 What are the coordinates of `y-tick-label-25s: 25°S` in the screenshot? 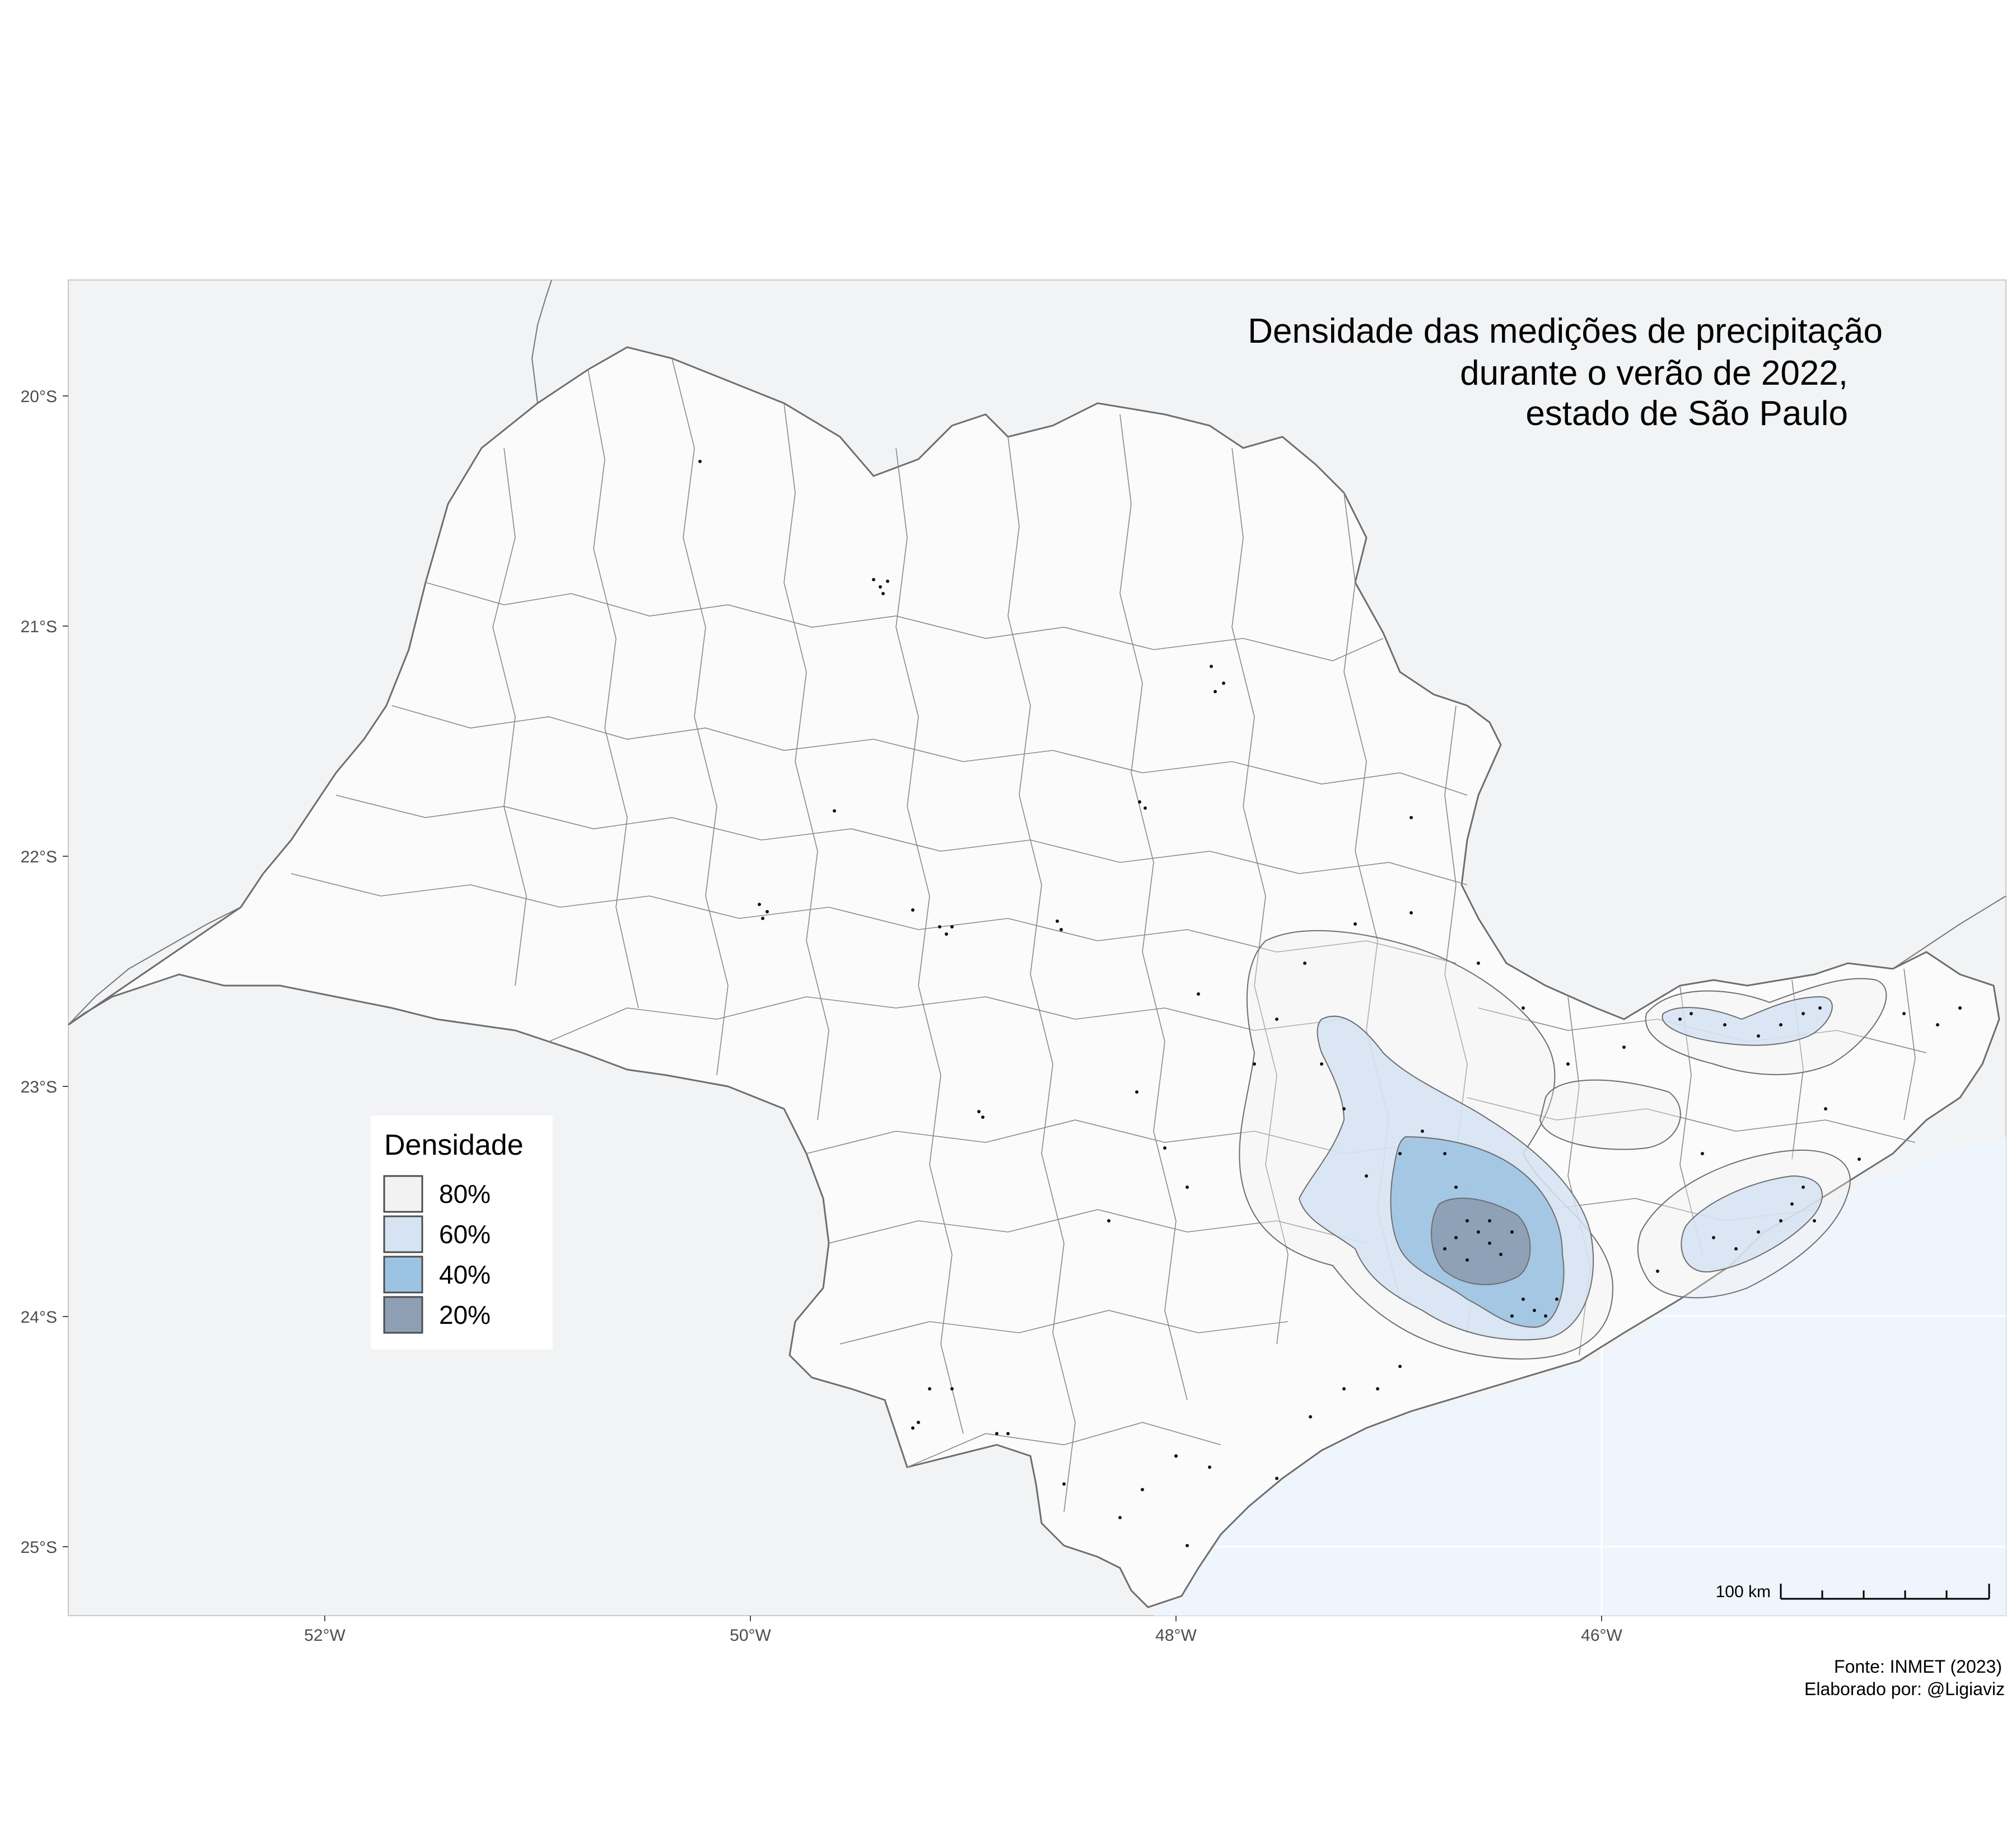 It's located at (39, 1548).